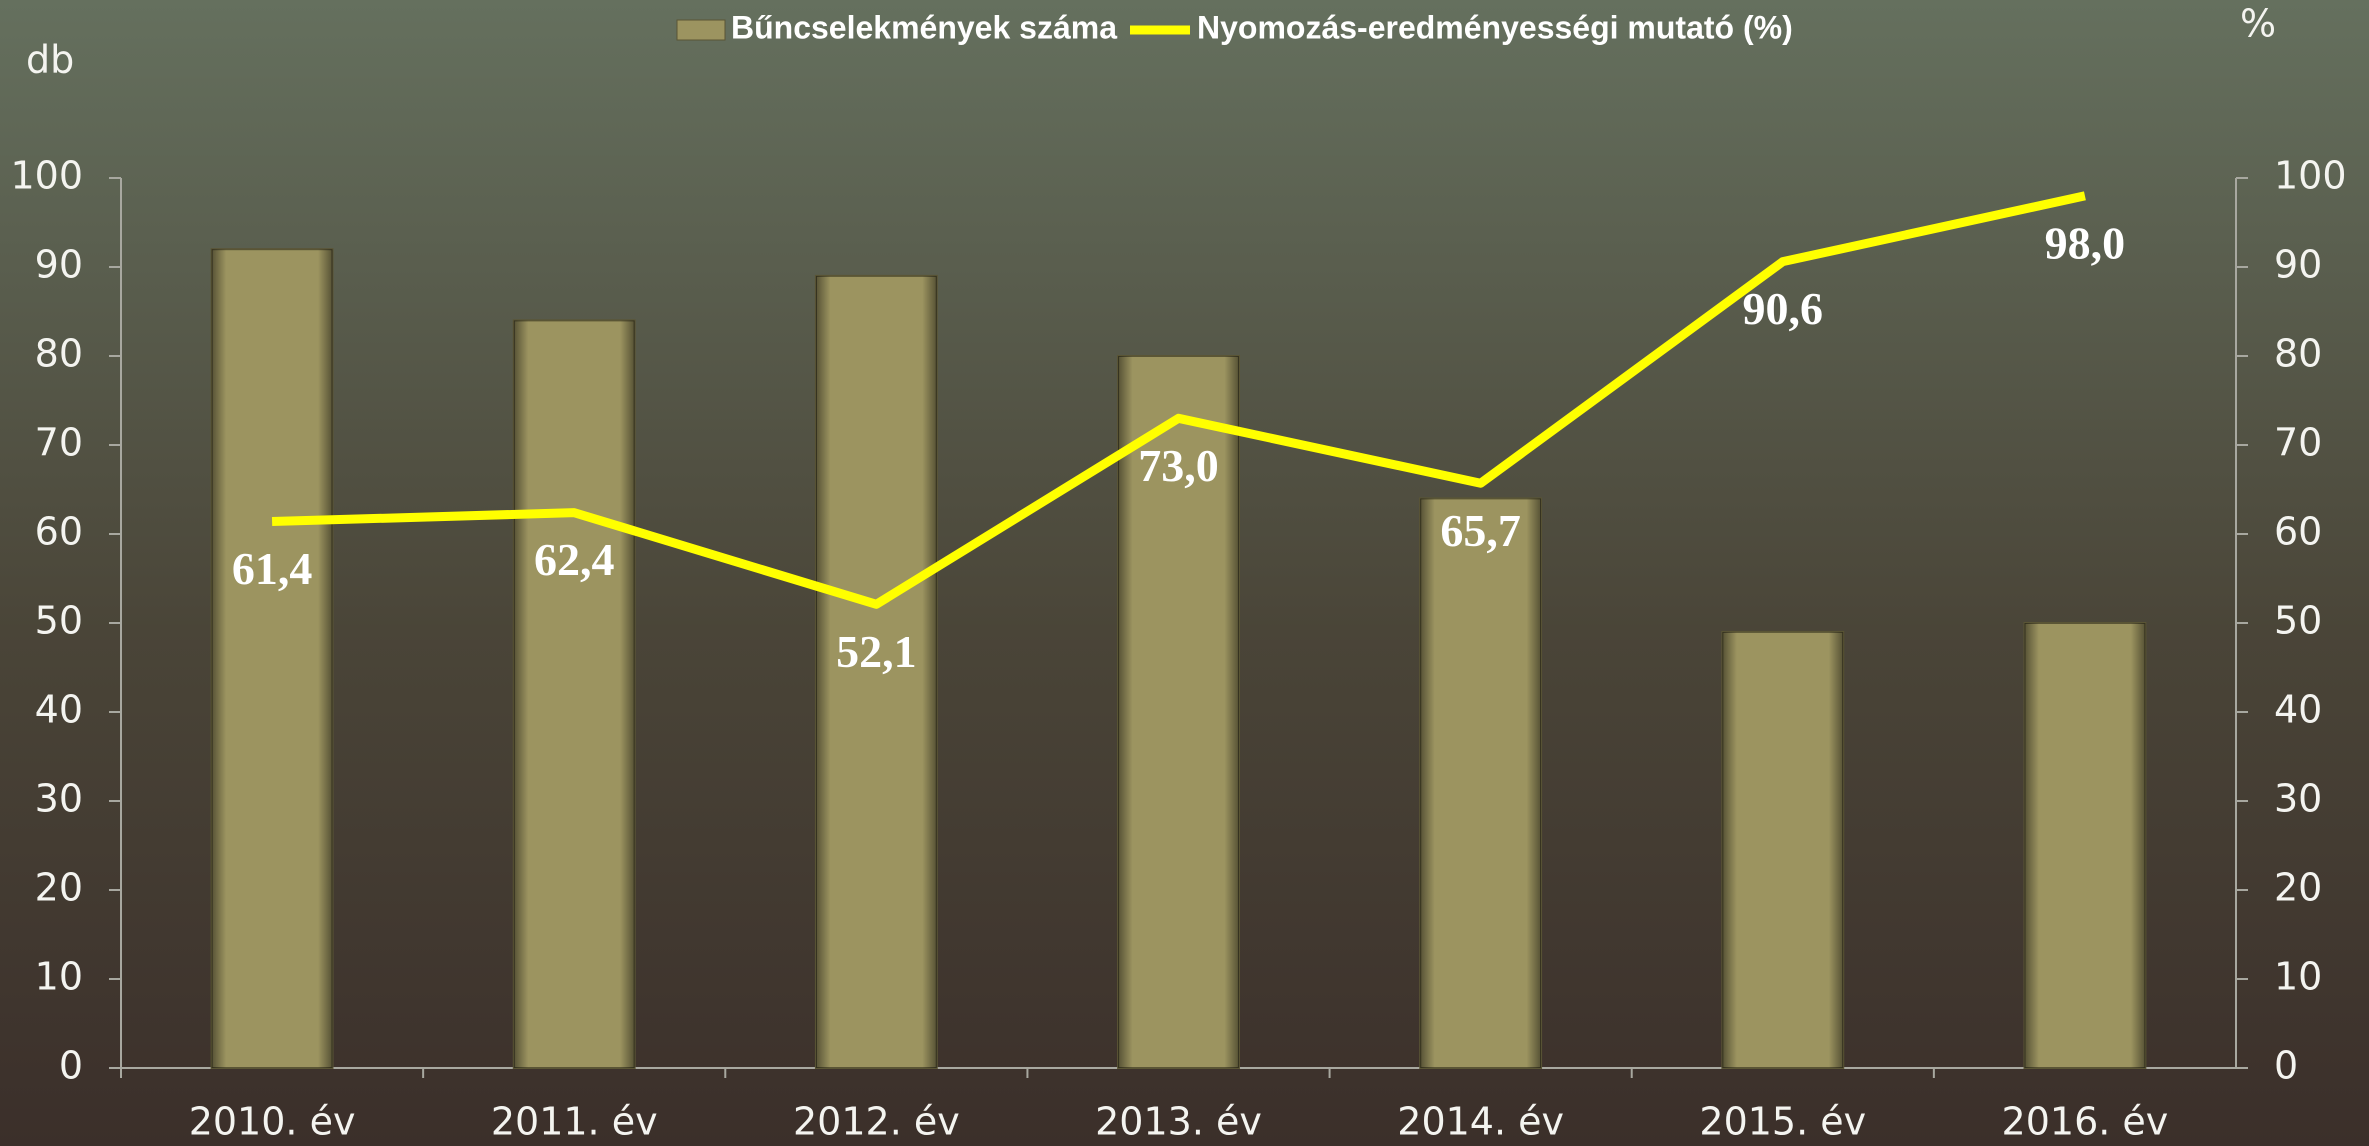 This screenshot has height=1146, width=2369. What do you see at coordinates (1480, 1122) in the screenshot?
I see `x-tick-label: 2014. év` at bounding box center [1480, 1122].